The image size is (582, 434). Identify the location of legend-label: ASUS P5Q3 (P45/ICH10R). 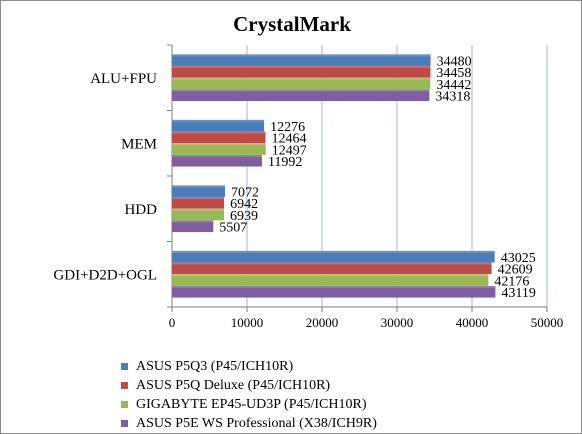
(215, 366).